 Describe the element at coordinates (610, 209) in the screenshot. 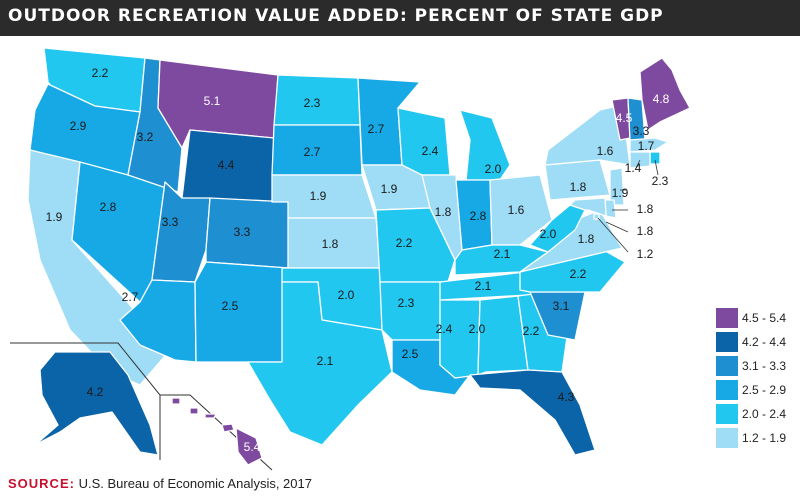

I see `state-de` at that location.